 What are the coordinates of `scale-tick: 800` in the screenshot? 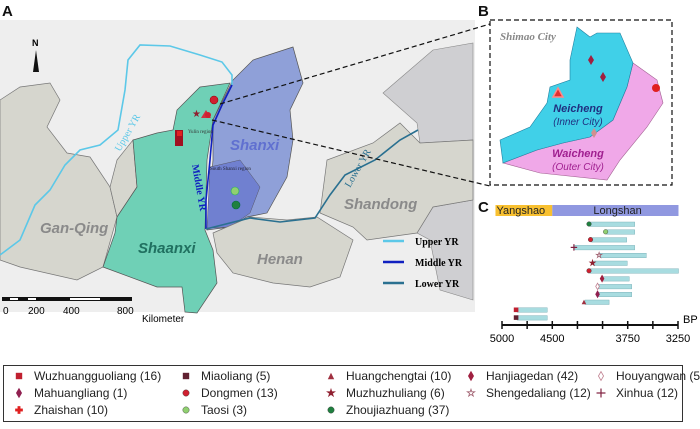 It's located at (125, 311).